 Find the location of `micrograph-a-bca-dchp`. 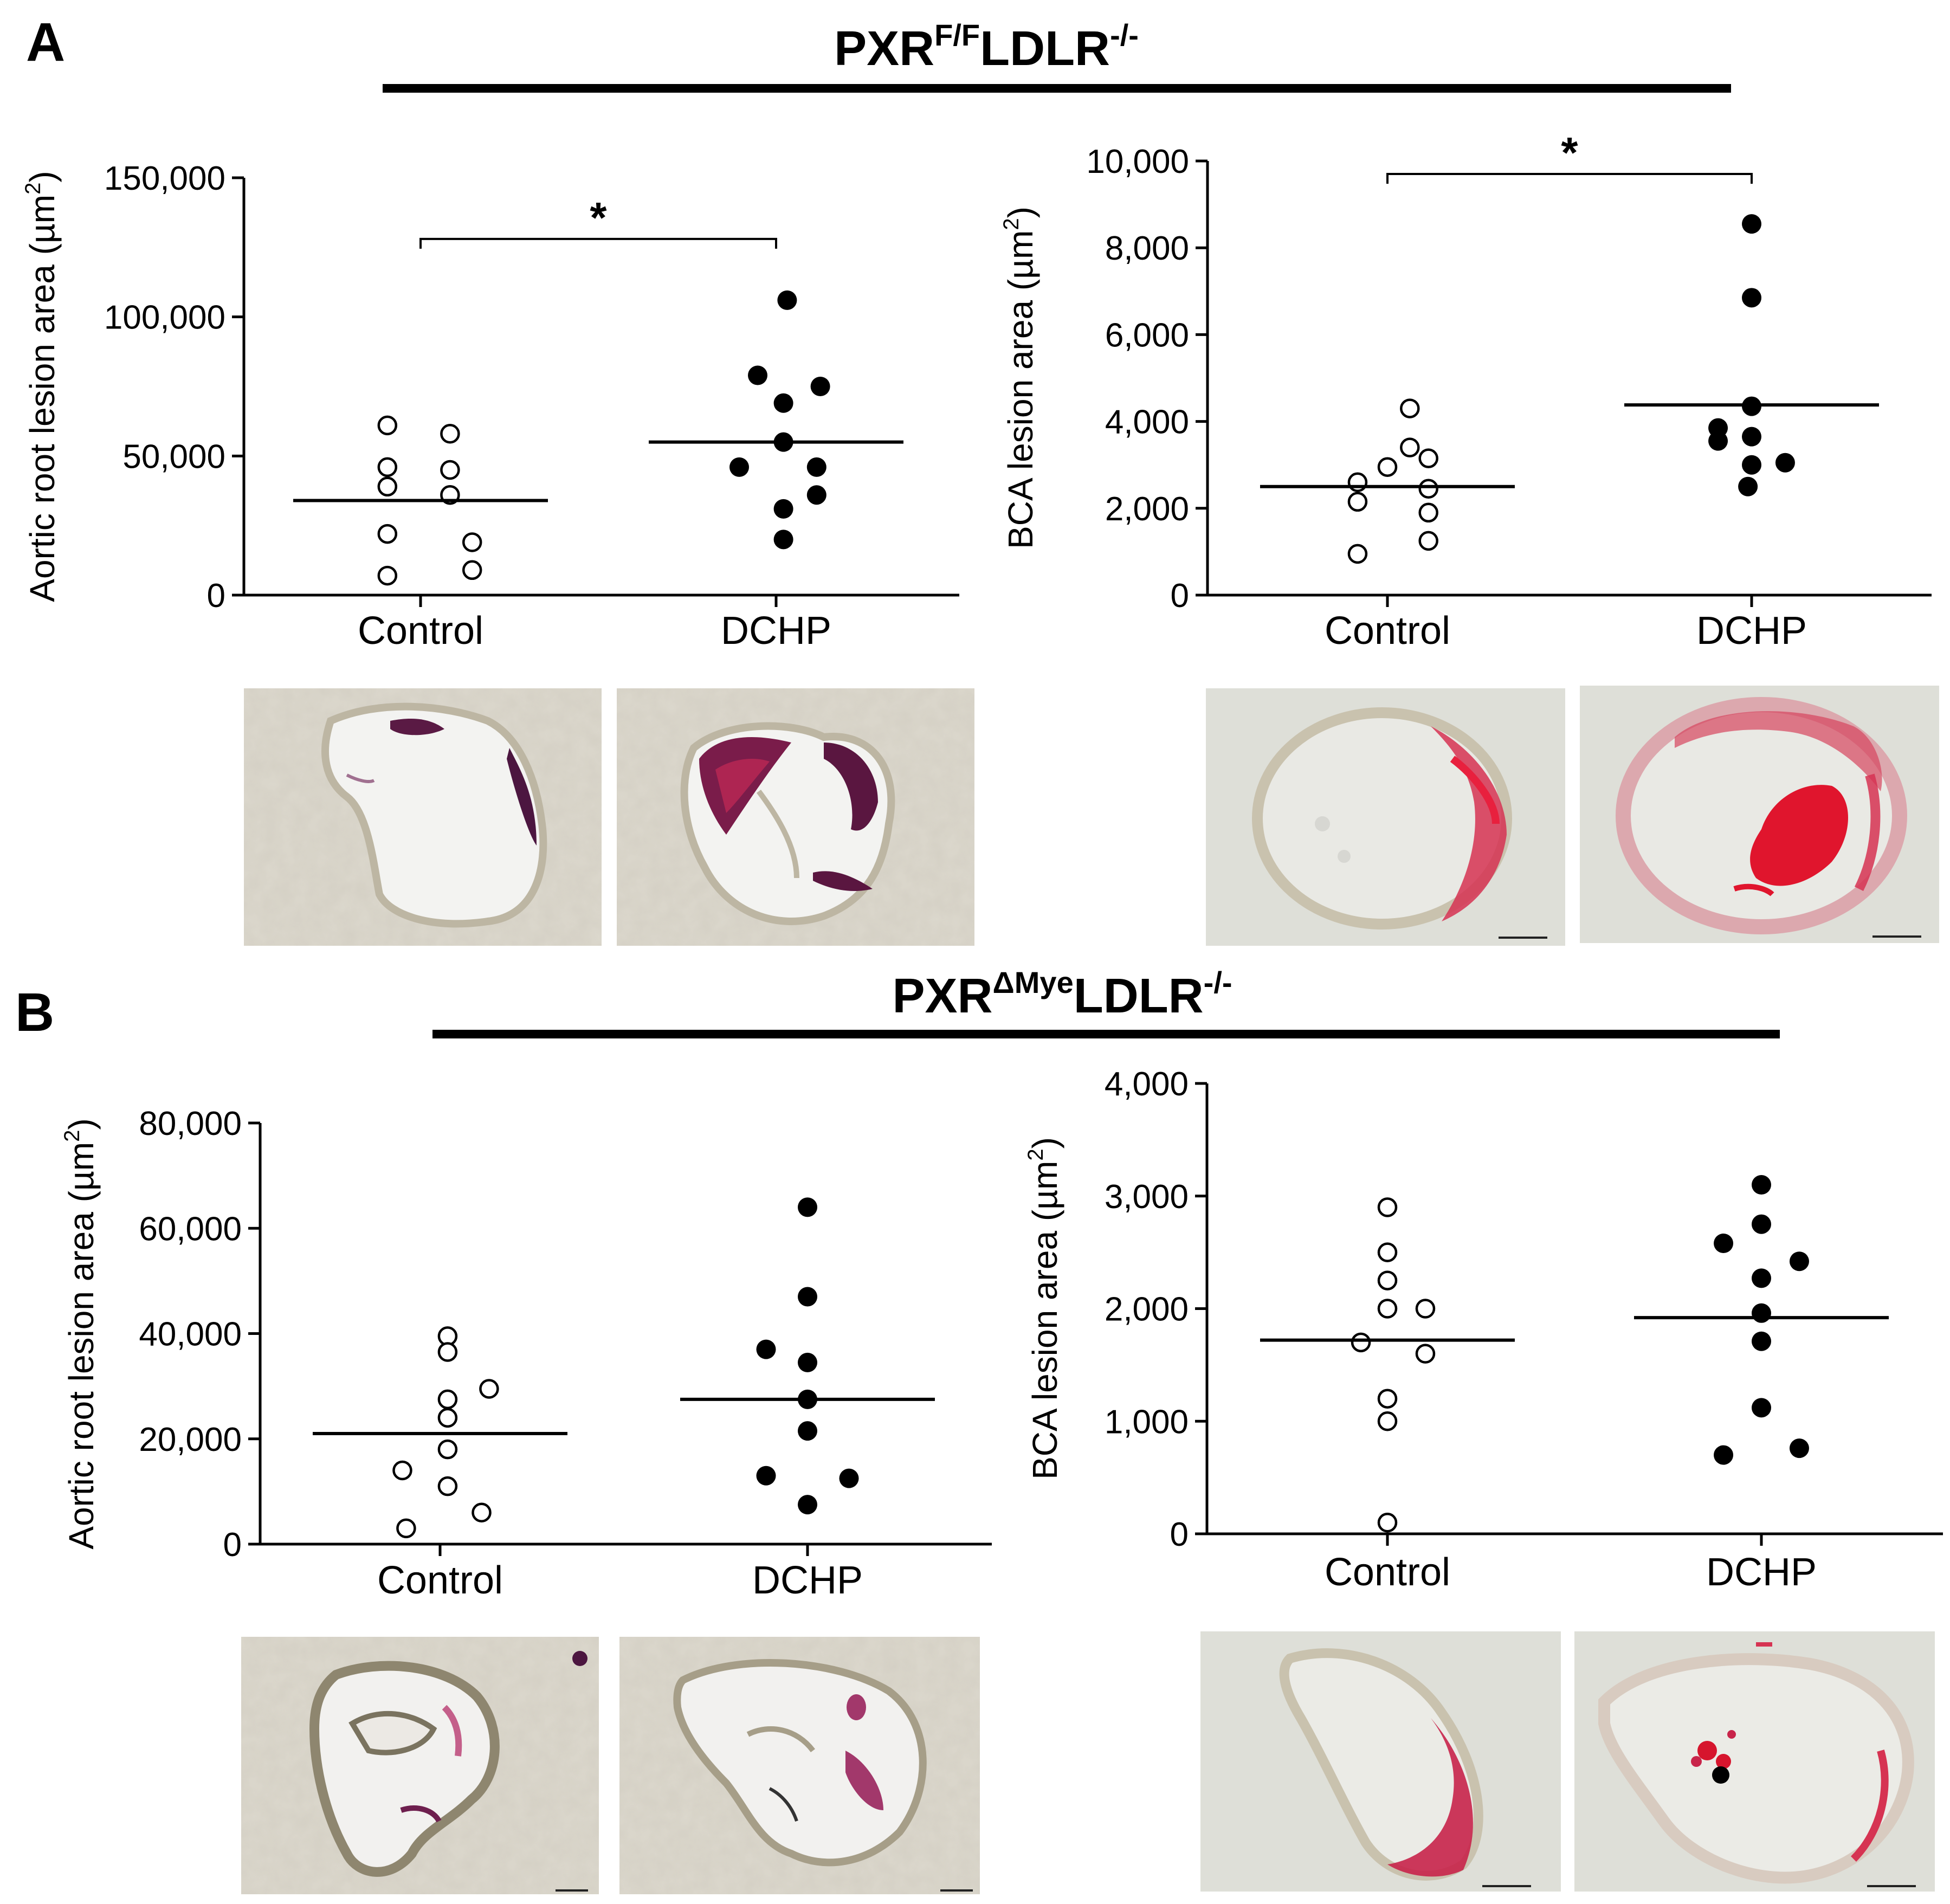

micrograph-a-bca-dchp is located at coordinates (1759, 814).